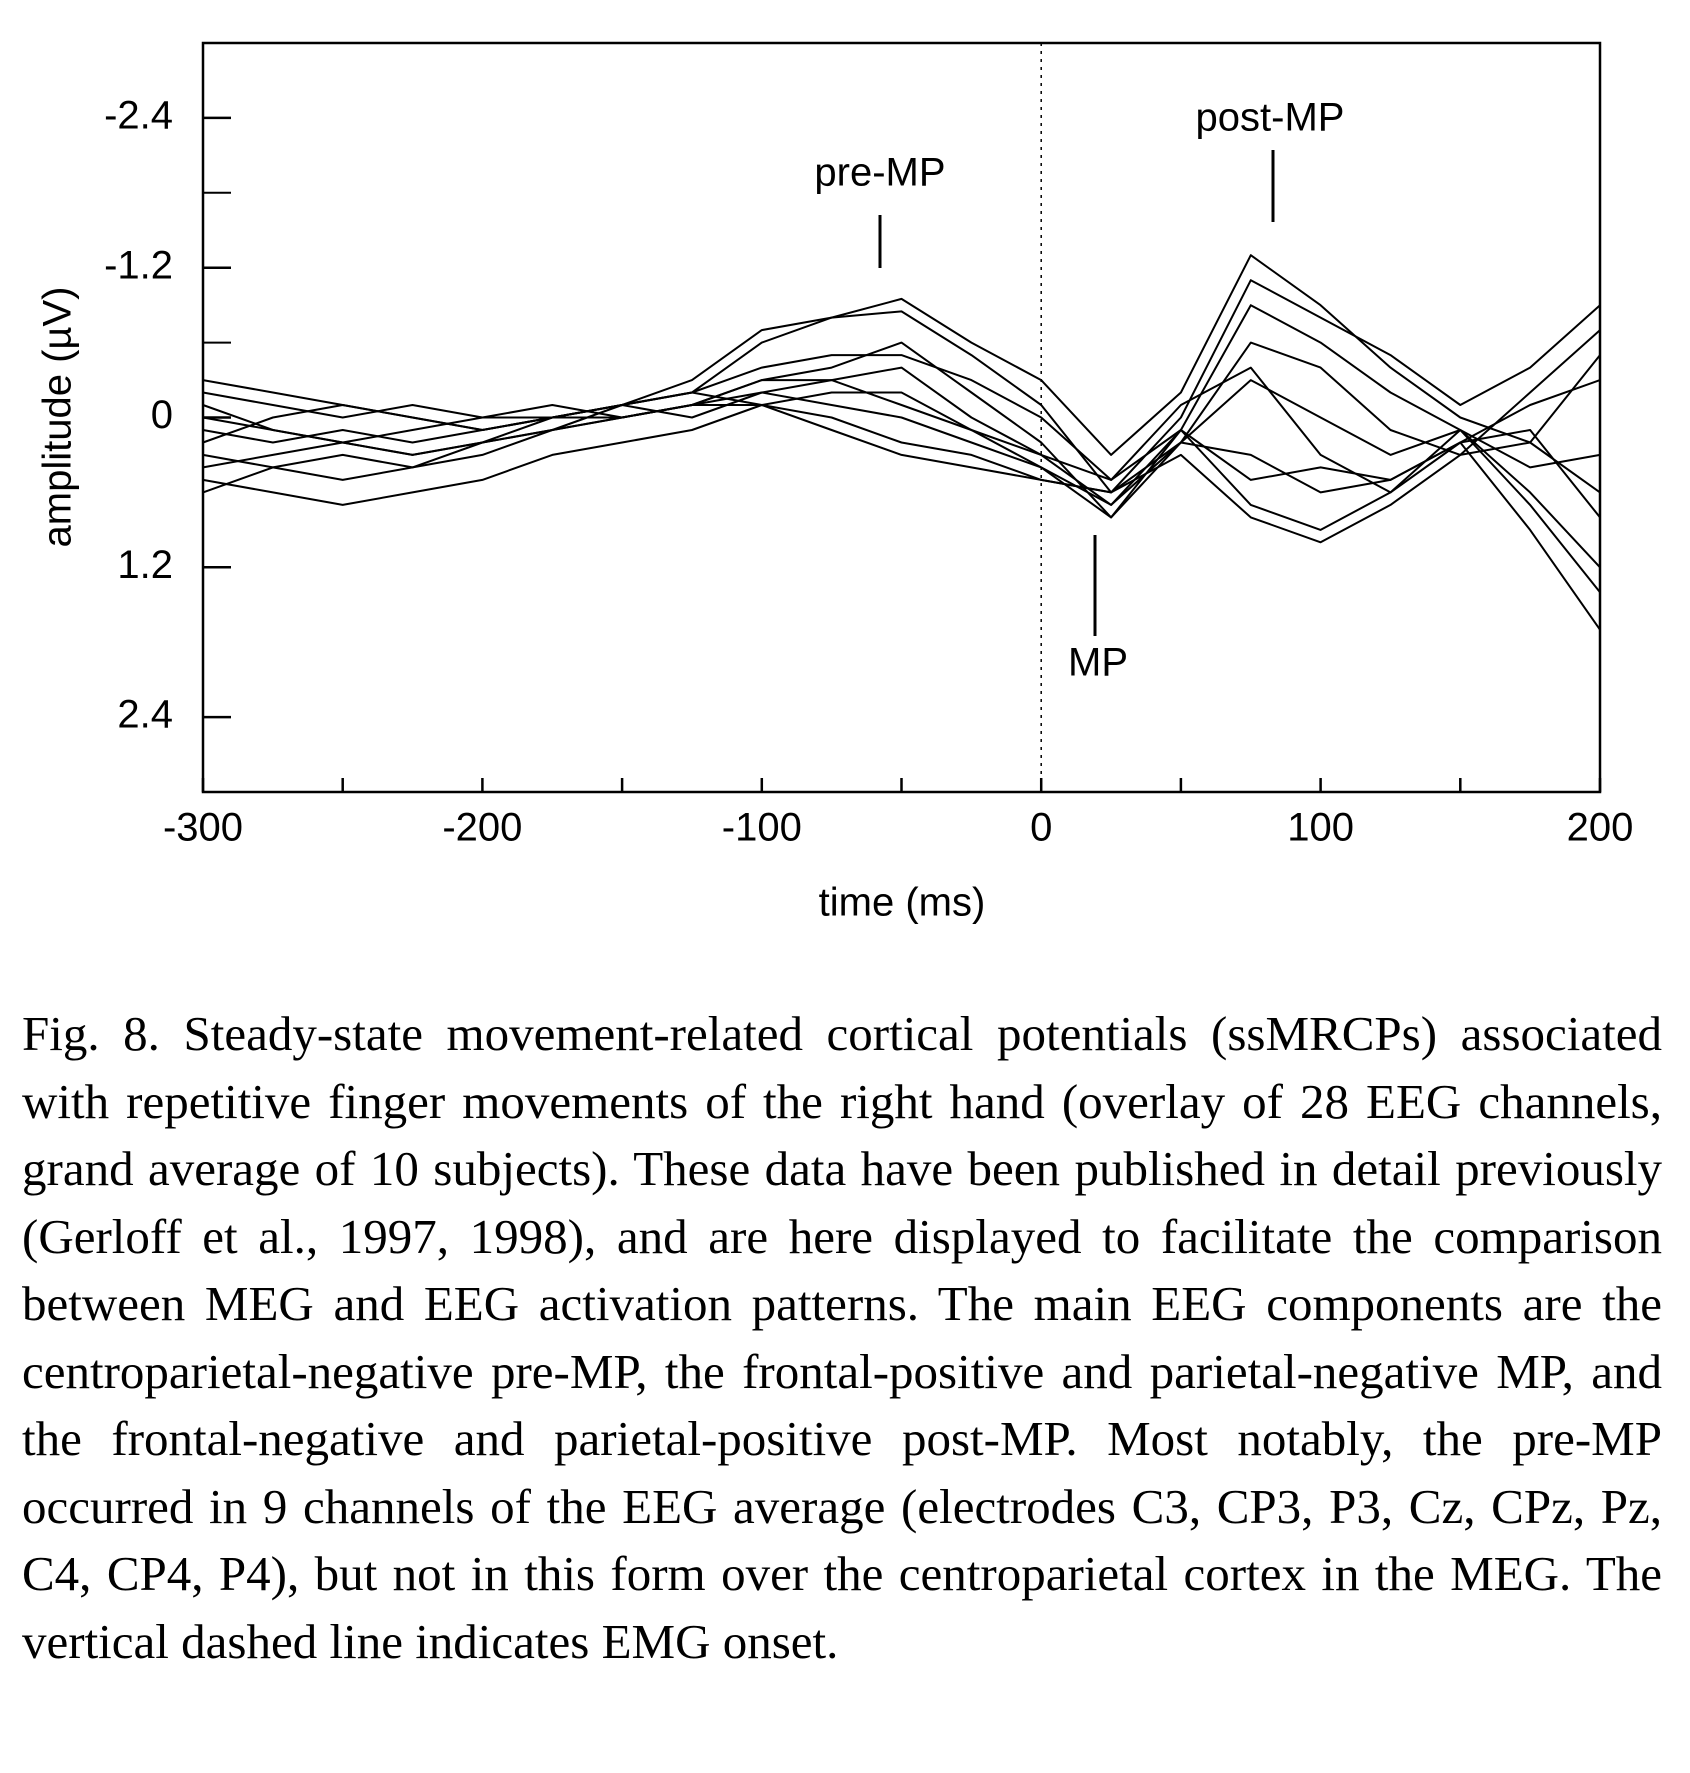 The height and width of the screenshot is (1773, 1690). Describe the element at coordinates (902, 903) in the screenshot. I see `x-axis-label: time (ms)` at that location.